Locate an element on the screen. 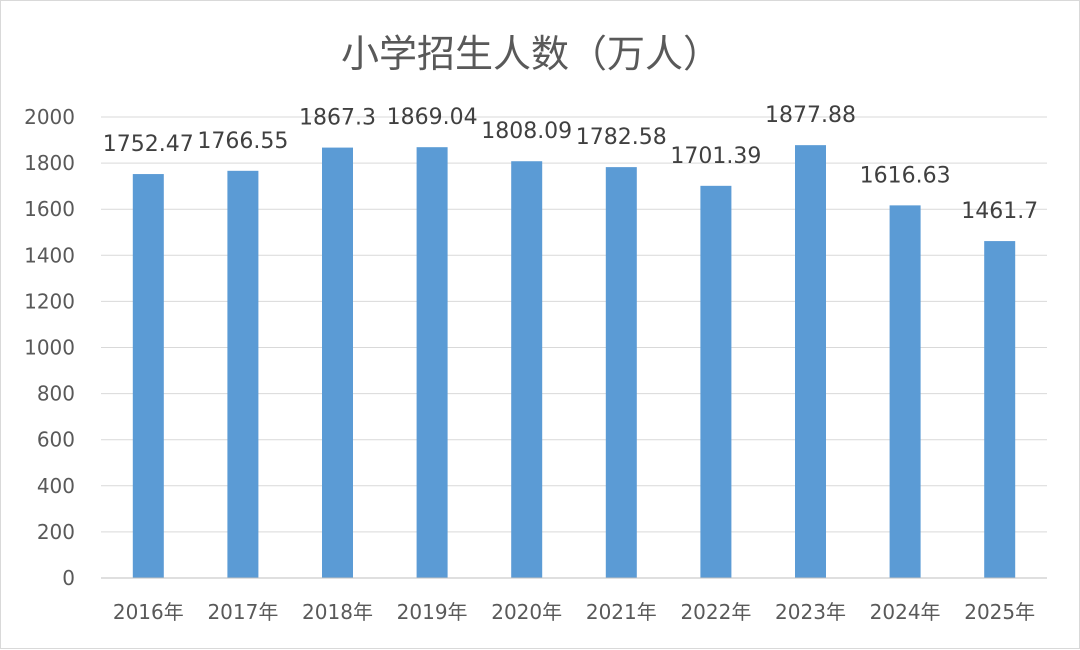  data-label: 1867.3 is located at coordinates (337, 118).